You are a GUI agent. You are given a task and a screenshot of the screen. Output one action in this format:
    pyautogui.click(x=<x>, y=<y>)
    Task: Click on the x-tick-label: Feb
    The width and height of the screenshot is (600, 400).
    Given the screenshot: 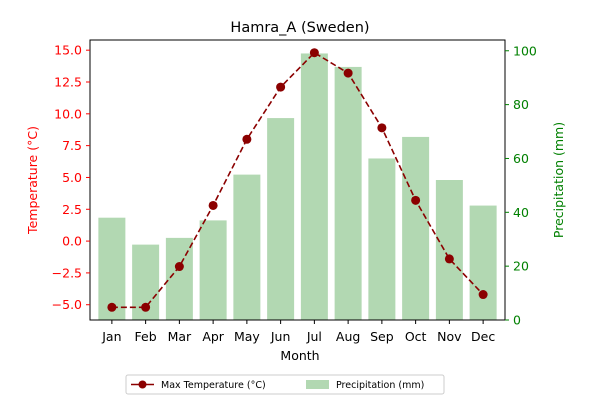 What is the action you would take?
    pyautogui.click(x=146, y=336)
    